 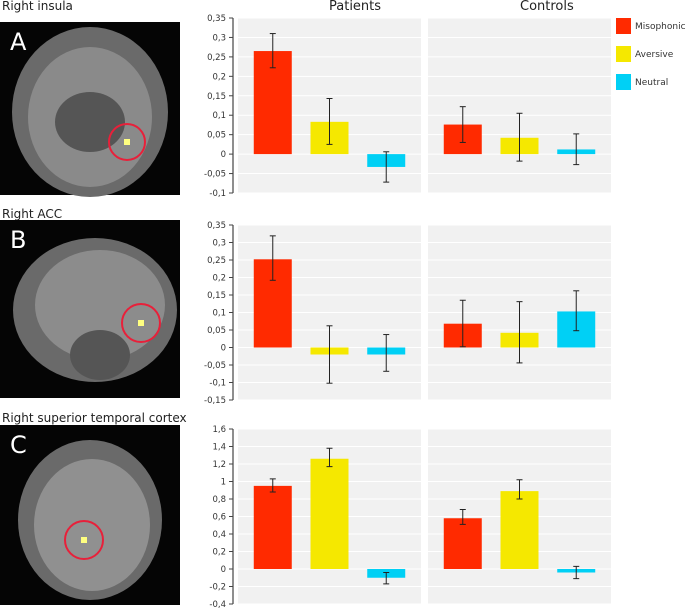 What do you see at coordinates (654, 55) in the screenshot?
I see `legend-label: Aversive` at bounding box center [654, 55].